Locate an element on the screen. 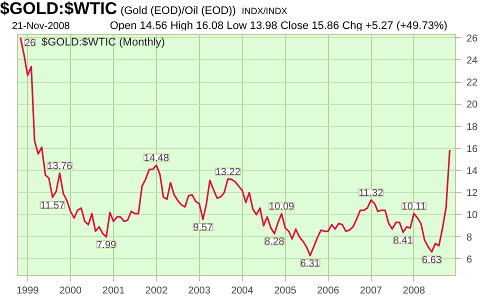 The image size is (480, 296). y-tick-label: 20 is located at coordinates (472, 105).